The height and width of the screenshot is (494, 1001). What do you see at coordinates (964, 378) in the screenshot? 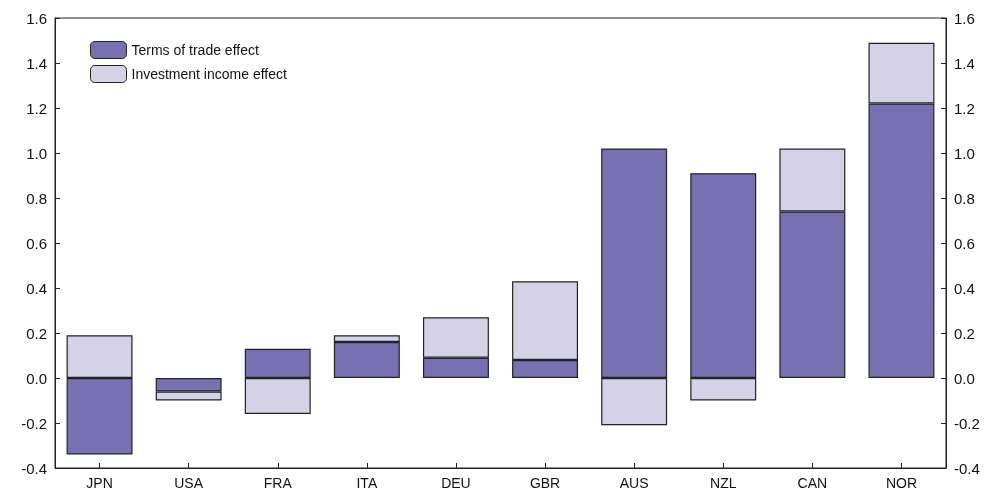
I see `y2-tick-label: 0.0` at bounding box center [964, 378].